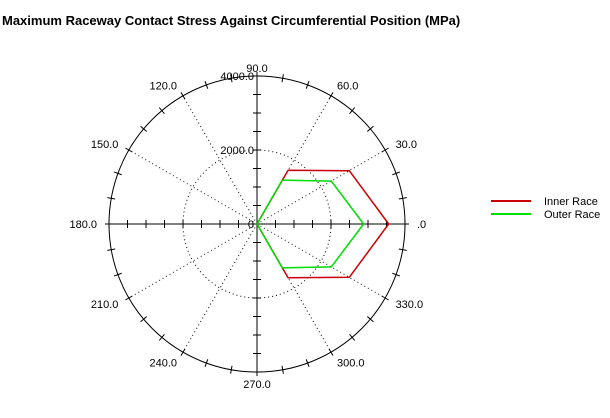 This screenshot has height=418, width=610. I want to click on angle-label-240: 240.0, so click(163, 364).